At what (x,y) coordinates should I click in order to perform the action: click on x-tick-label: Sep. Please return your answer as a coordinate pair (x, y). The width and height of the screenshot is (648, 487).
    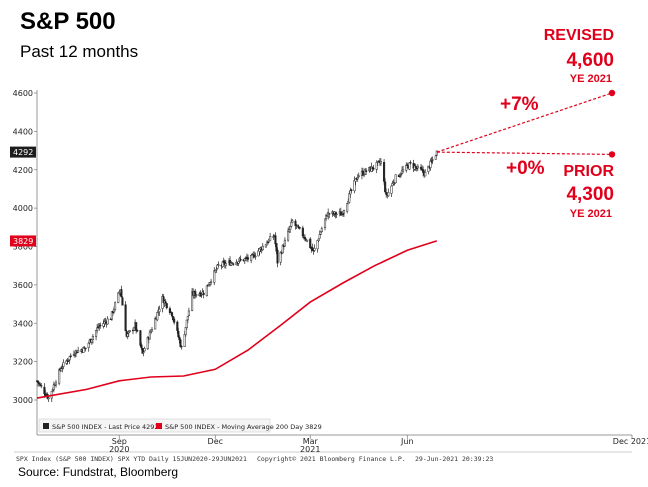
    Looking at the image, I should click on (119, 441).